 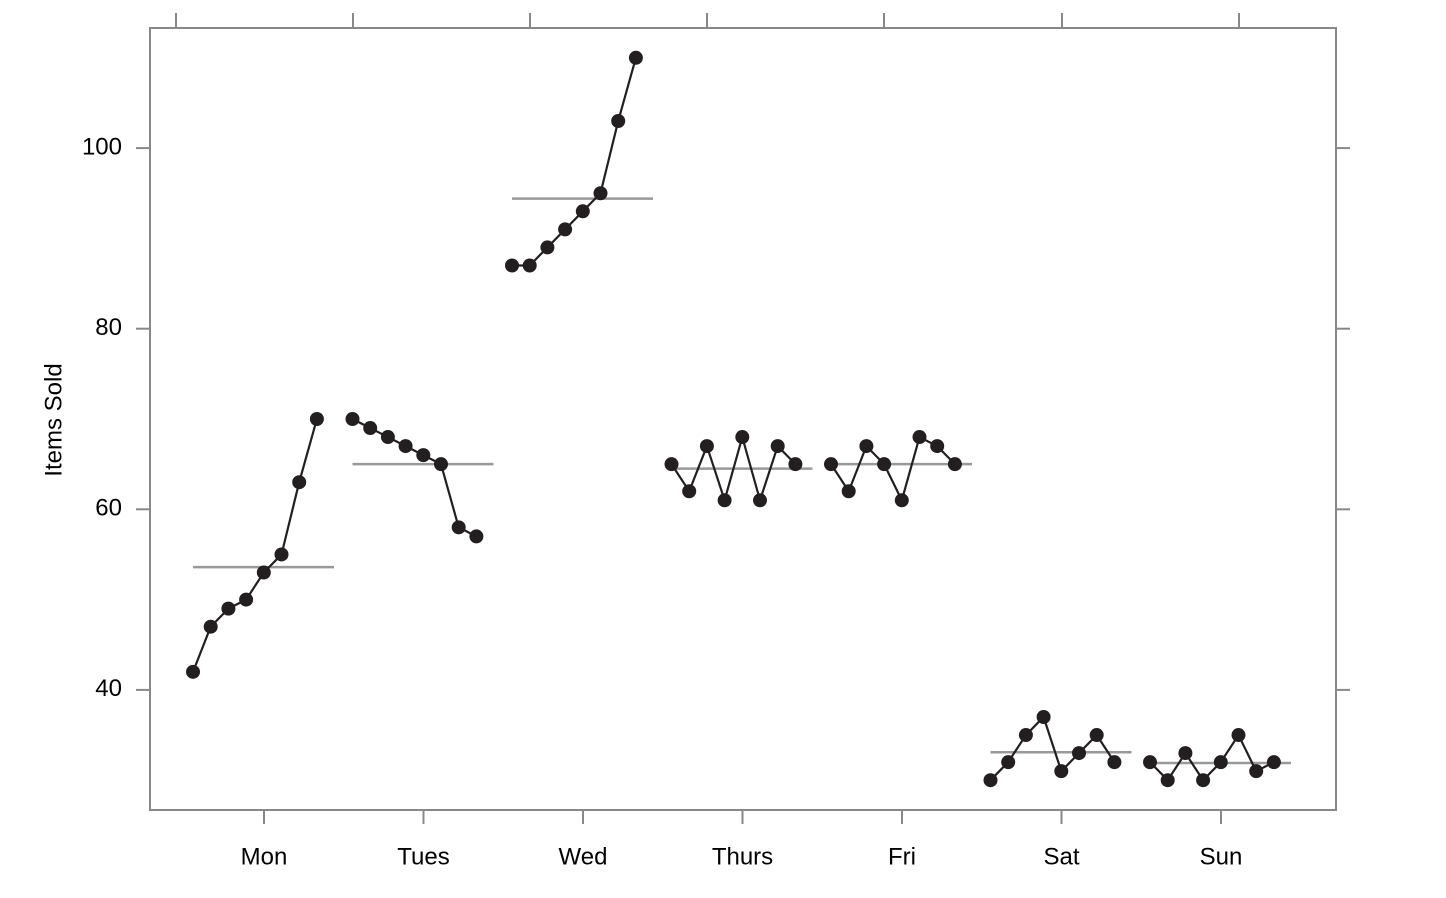 What do you see at coordinates (108, 688) in the screenshot?
I see `y-tick-label: 40` at bounding box center [108, 688].